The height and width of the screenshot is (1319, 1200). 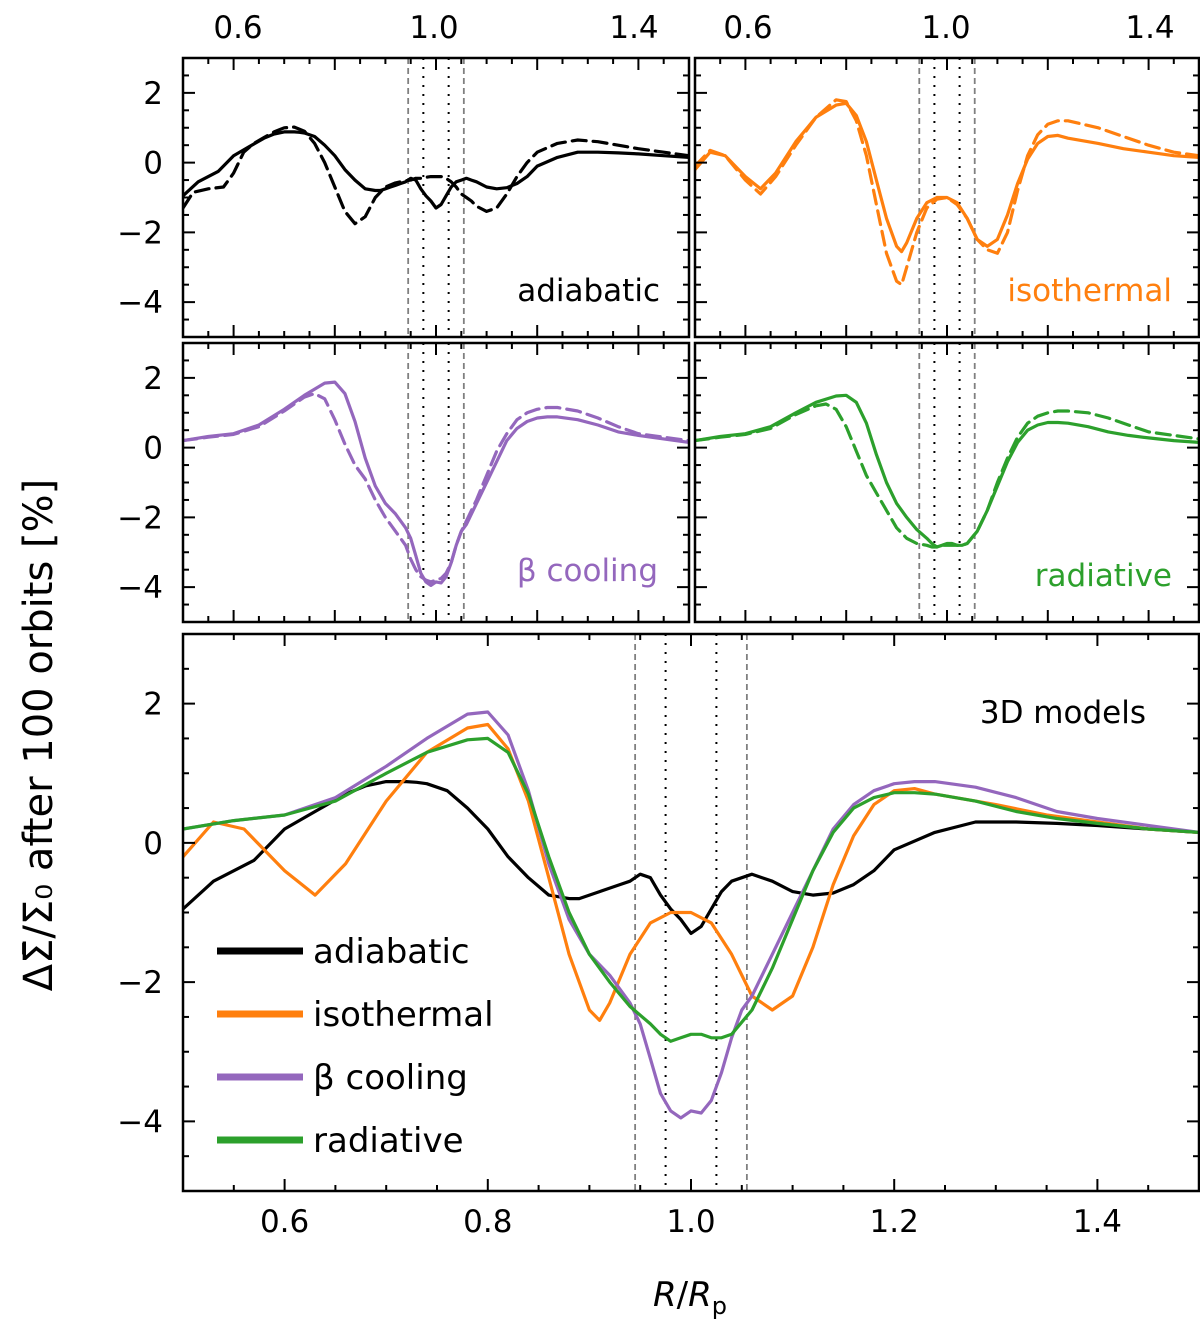 What do you see at coordinates (237, 28) in the screenshot?
I see `top-tick-left-0.6: 0.6` at bounding box center [237, 28].